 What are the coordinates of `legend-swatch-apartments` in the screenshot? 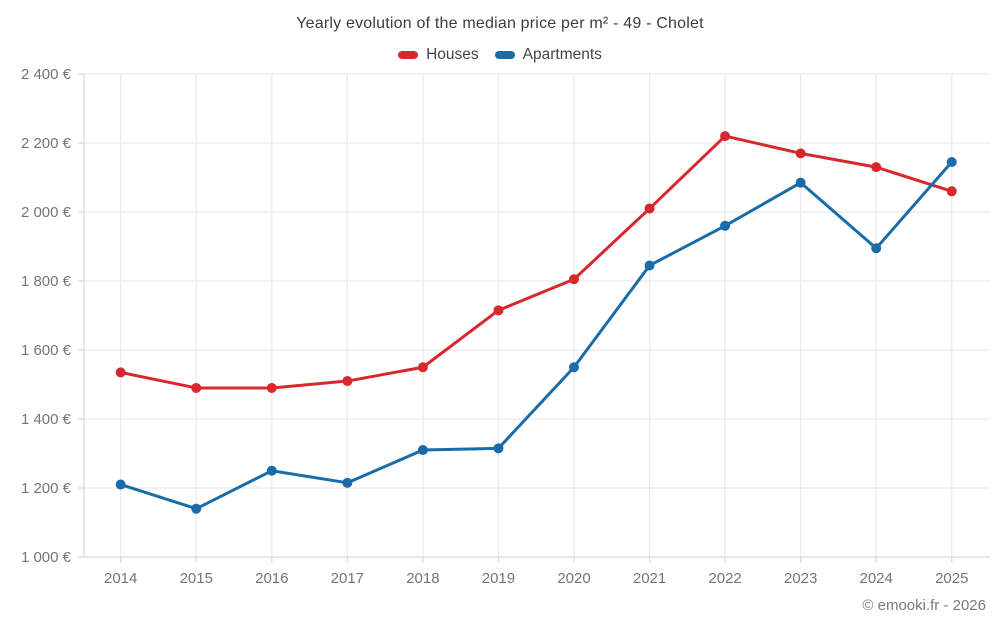 It's located at (504, 55).